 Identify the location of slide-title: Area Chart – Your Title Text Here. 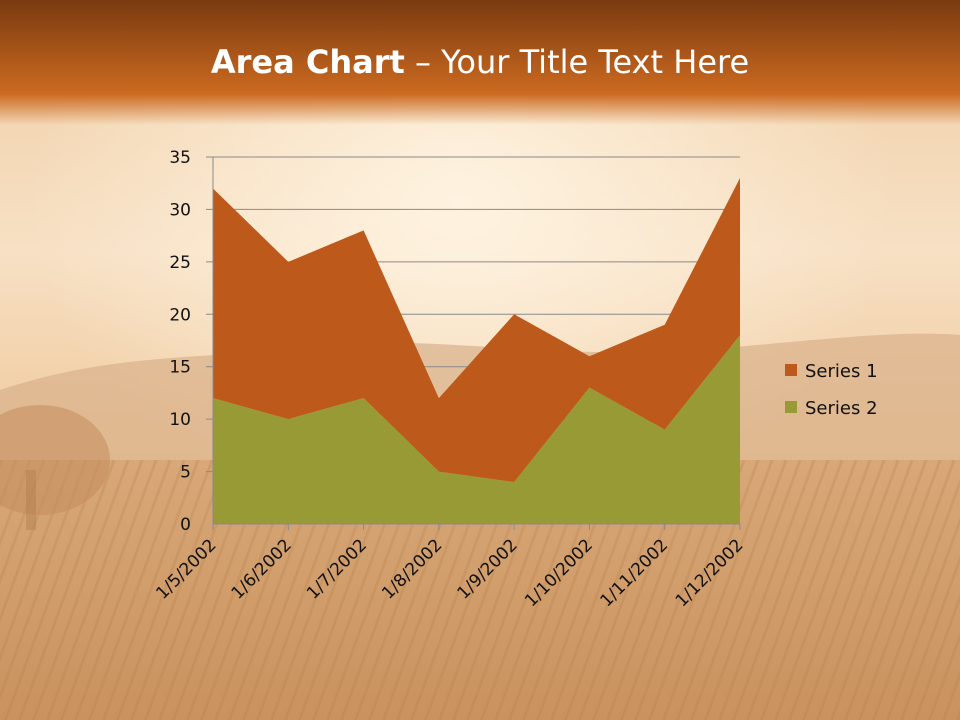
(480, 62).